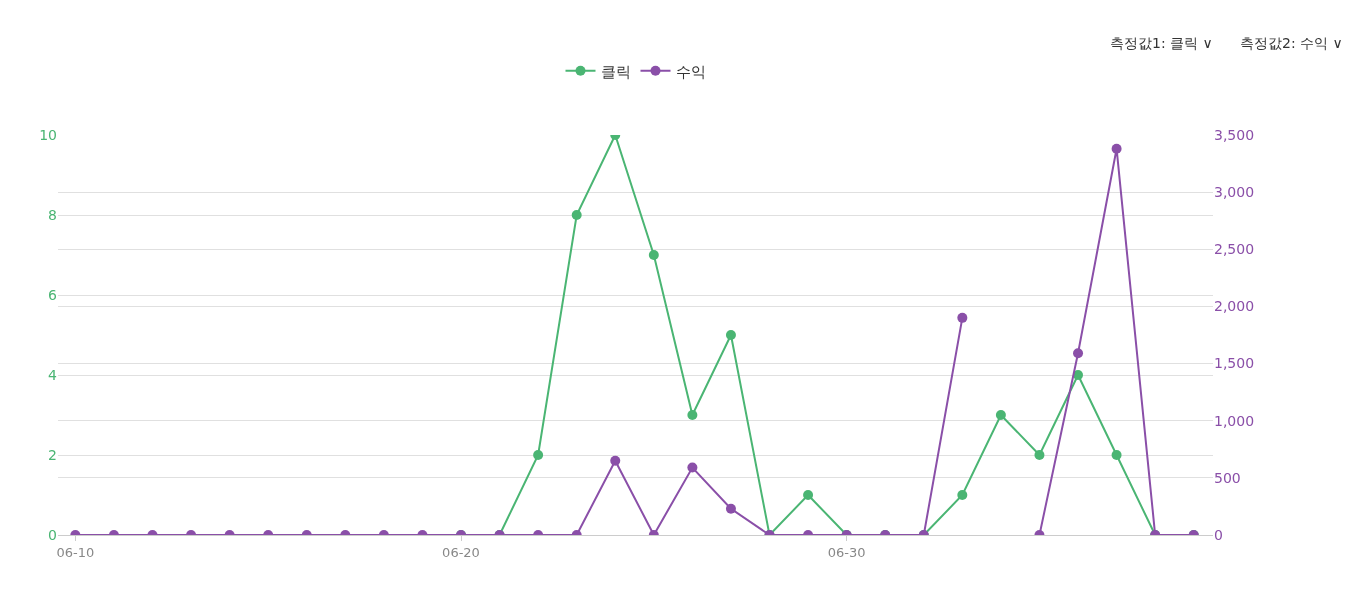 The width and height of the screenshot is (1371, 601). What do you see at coordinates (846, 552) in the screenshot?
I see `x-tick-label: 06-30` at bounding box center [846, 552].